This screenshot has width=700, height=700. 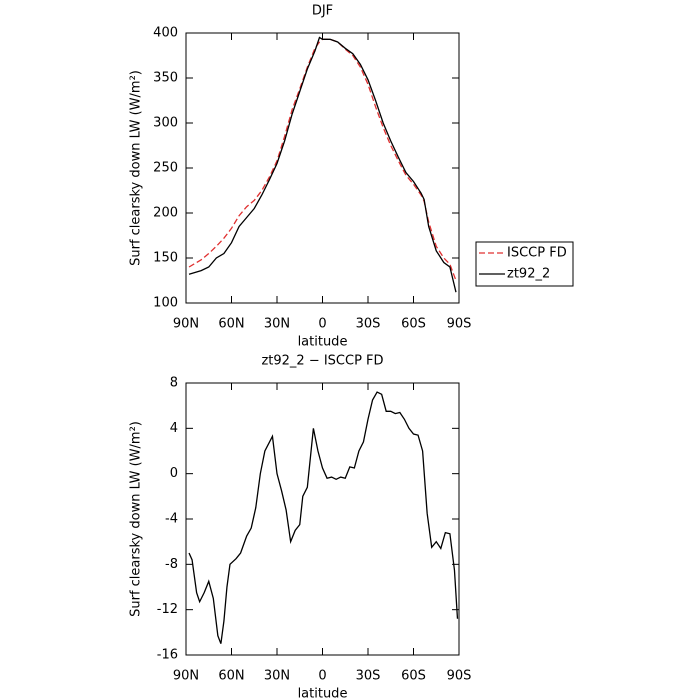 I want to click on y-tick-label: 4, so click(x=174, y=428).